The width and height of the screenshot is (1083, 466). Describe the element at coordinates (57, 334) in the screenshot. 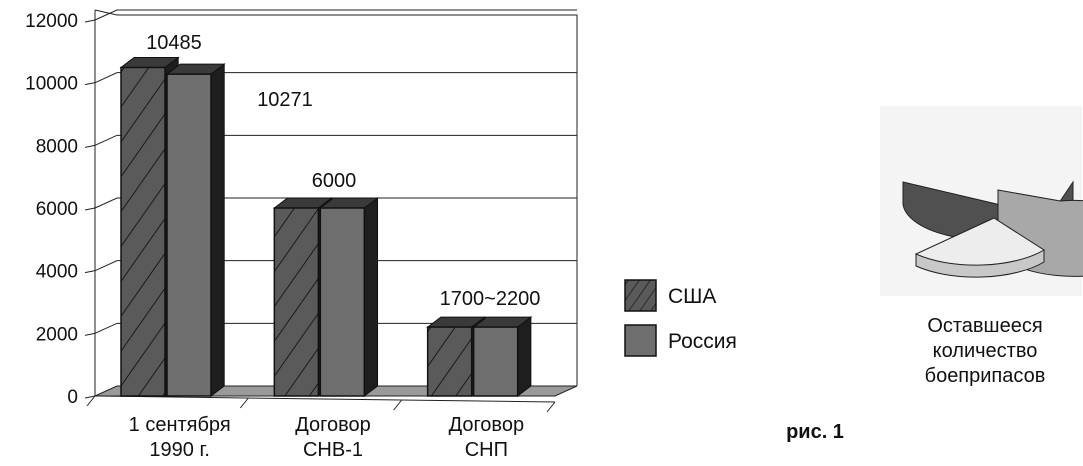

I see `y-tick-label: 2000` at that location.